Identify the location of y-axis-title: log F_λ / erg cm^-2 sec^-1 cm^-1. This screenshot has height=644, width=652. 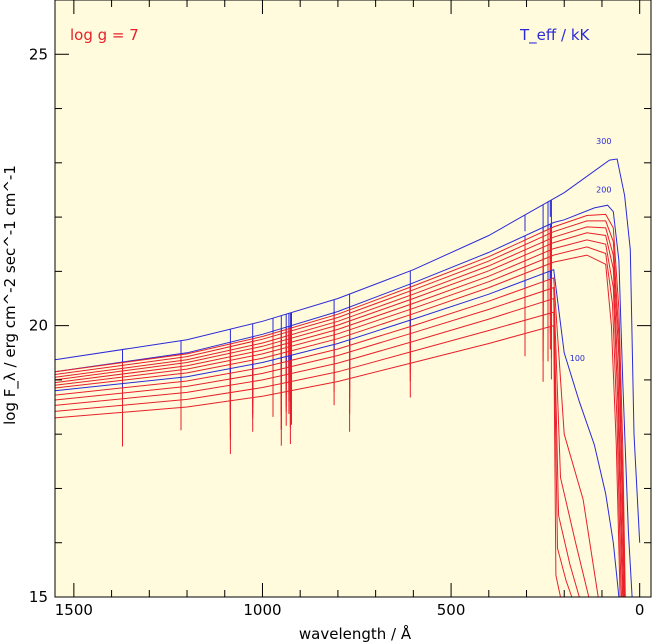
(10, 295).